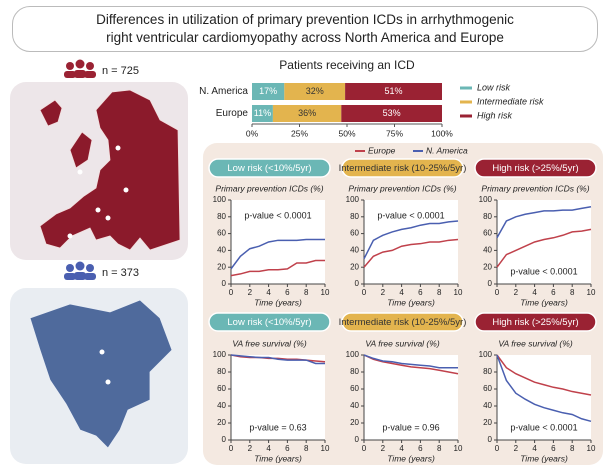 The width and height of the screenshot is (610, 472). I want to click on value-label: 36%, so click(307, 113).